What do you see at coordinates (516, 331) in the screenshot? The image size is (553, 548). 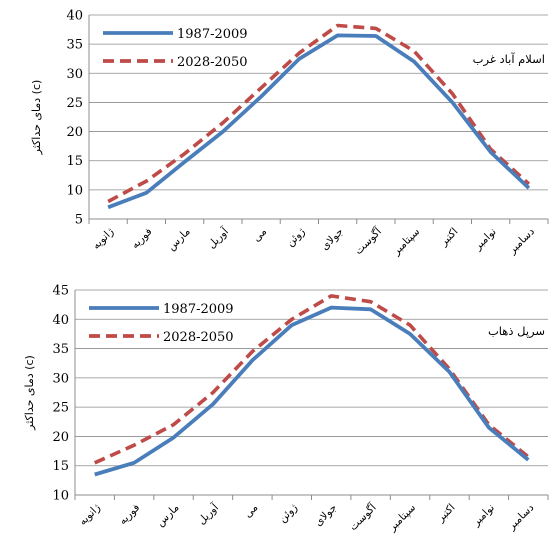 I see `location-annotation: سرپل ذهاب` at bounding box center [516, 331].